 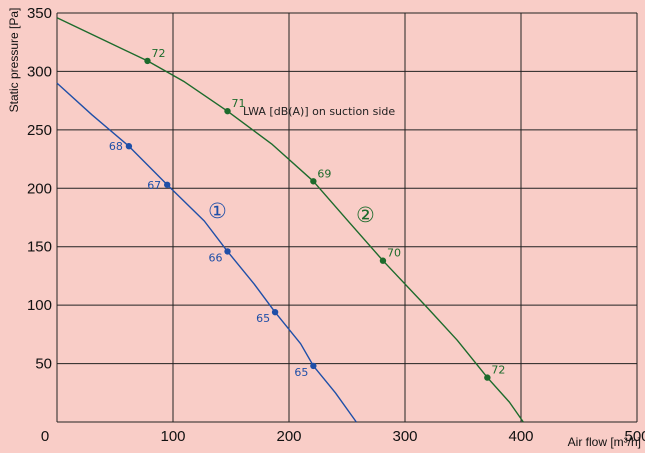 I want to click on x-tick-label-200: 200, so click(x=288, y=436).